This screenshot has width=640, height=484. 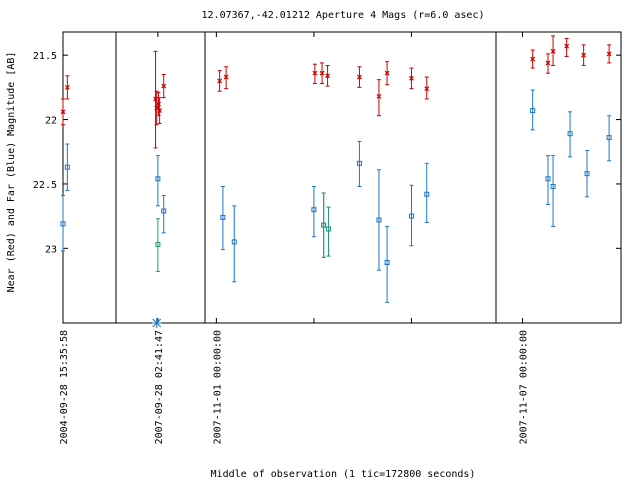 I want to click on y-tick-label: 22, so click(x=51, y=121).